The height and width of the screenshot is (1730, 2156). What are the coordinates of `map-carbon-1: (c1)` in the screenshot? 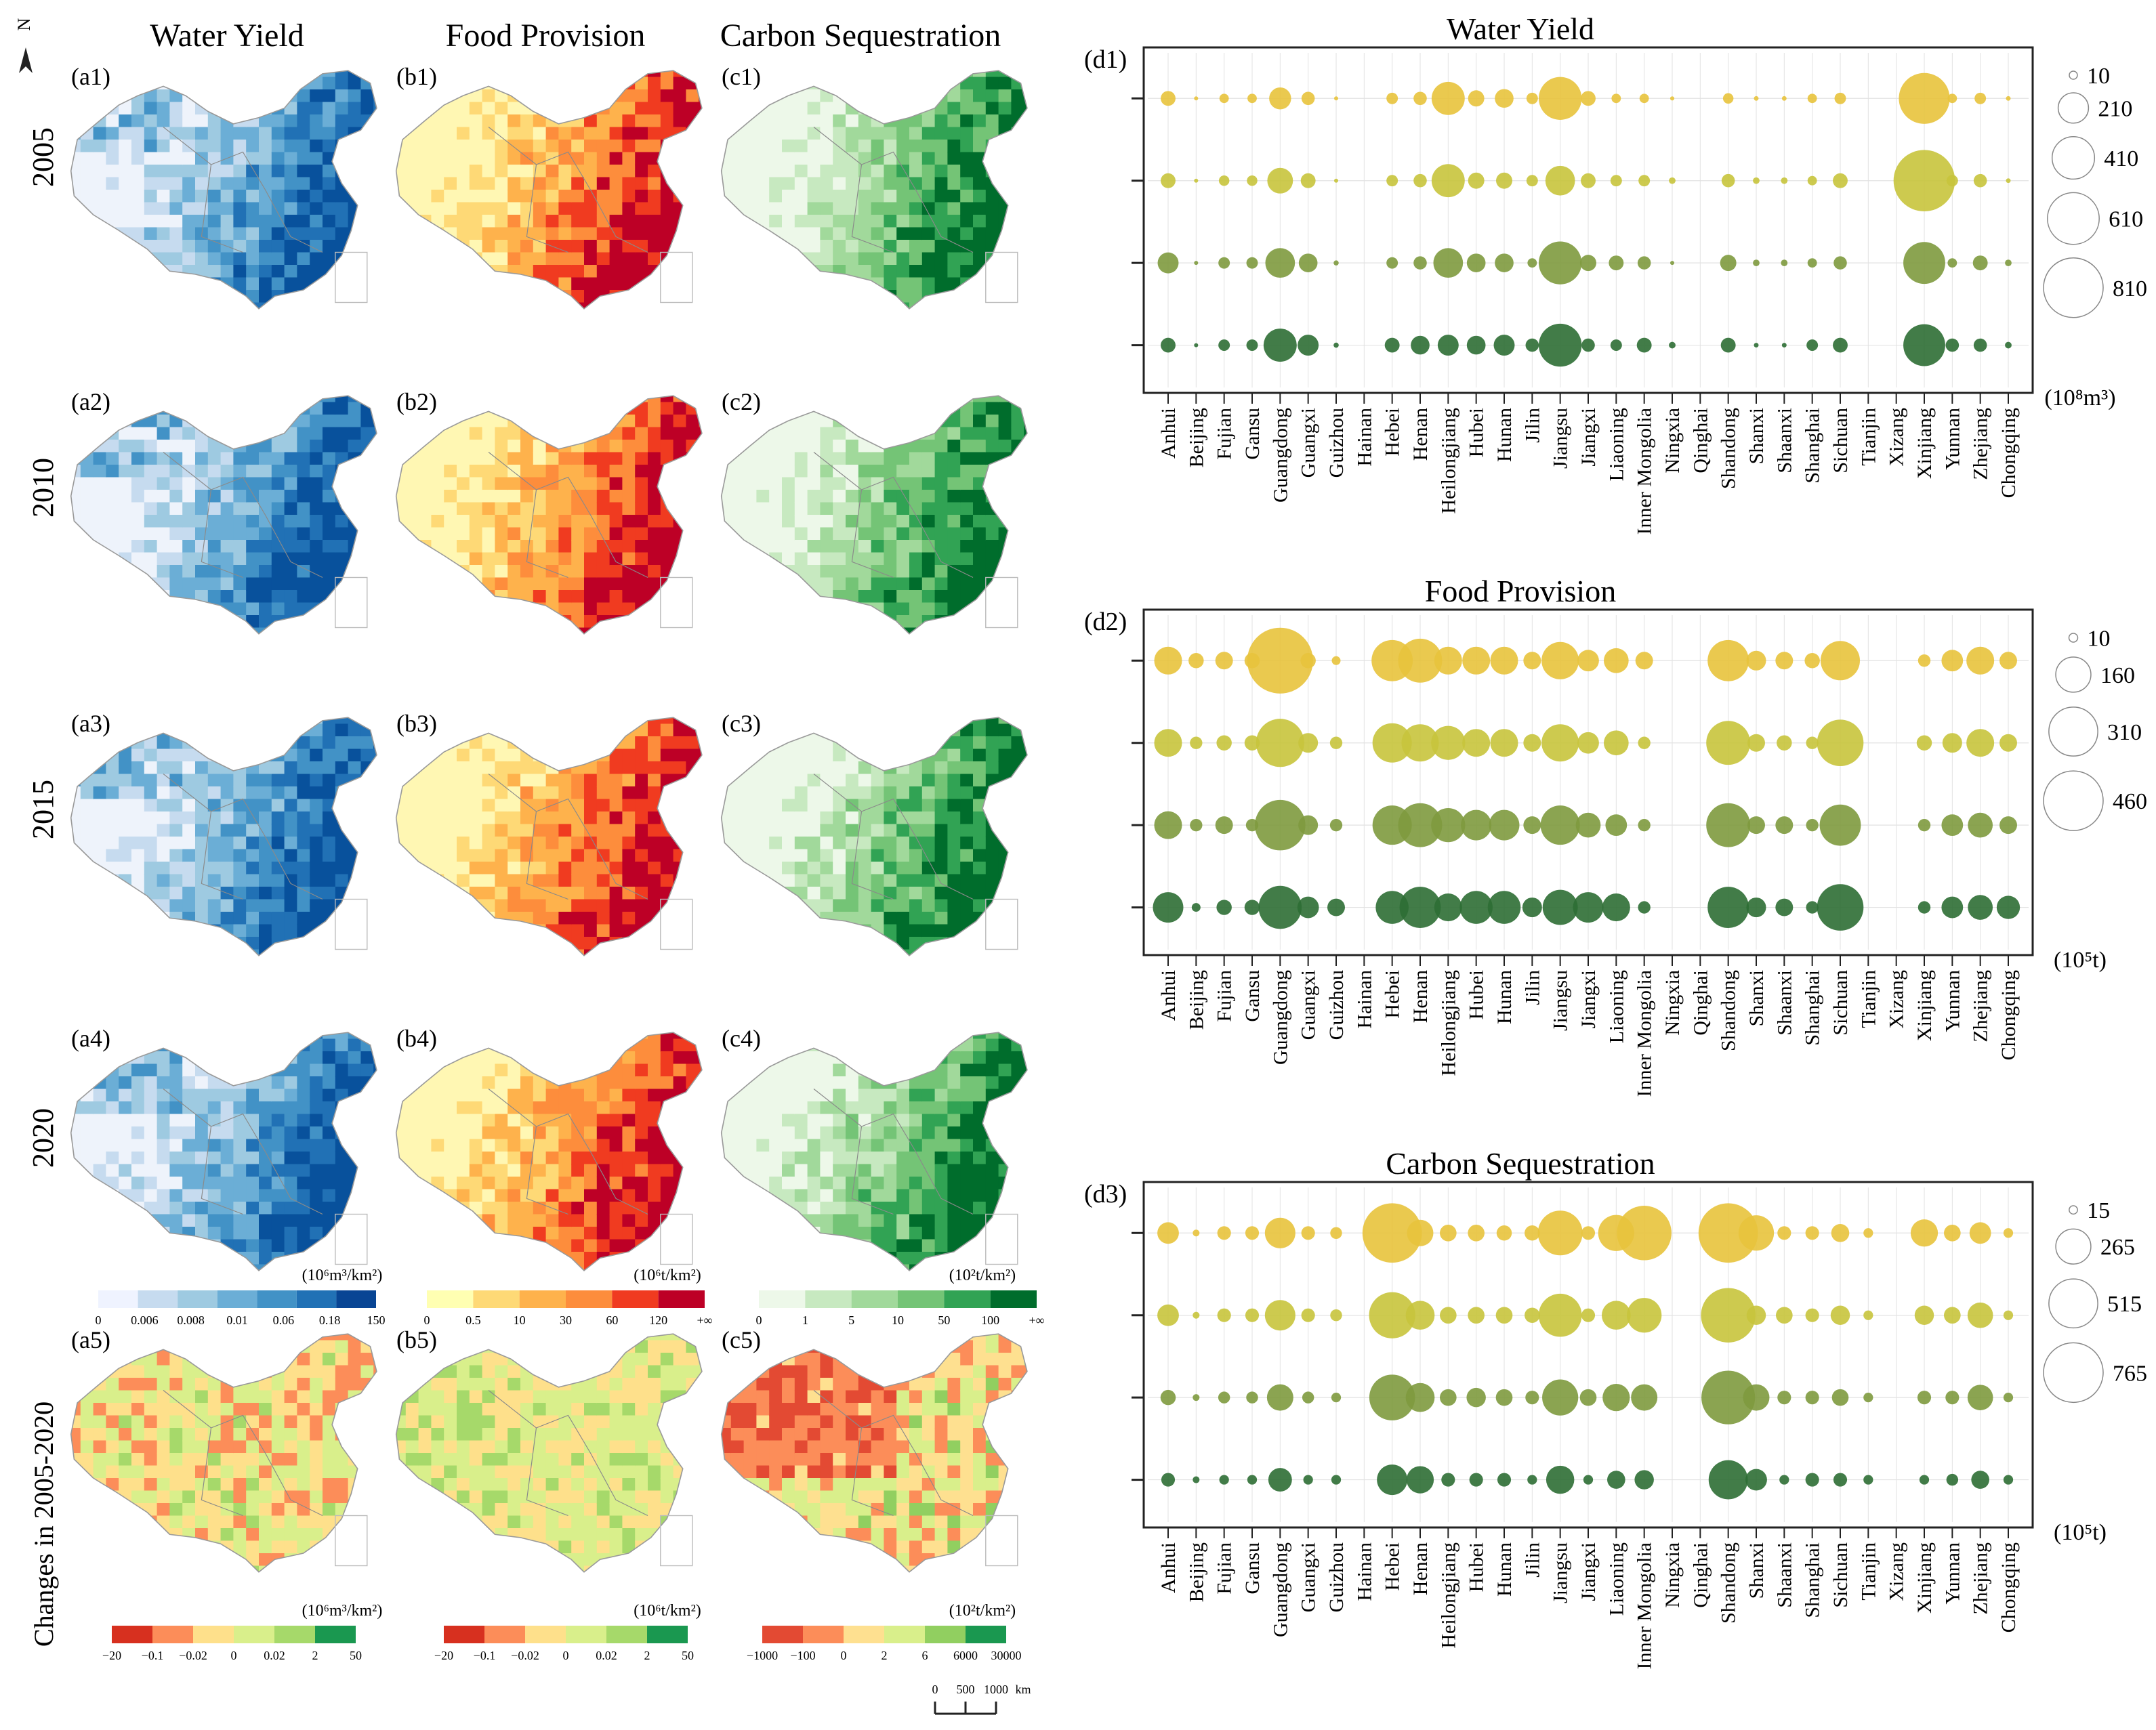 It's located at (877, 189).